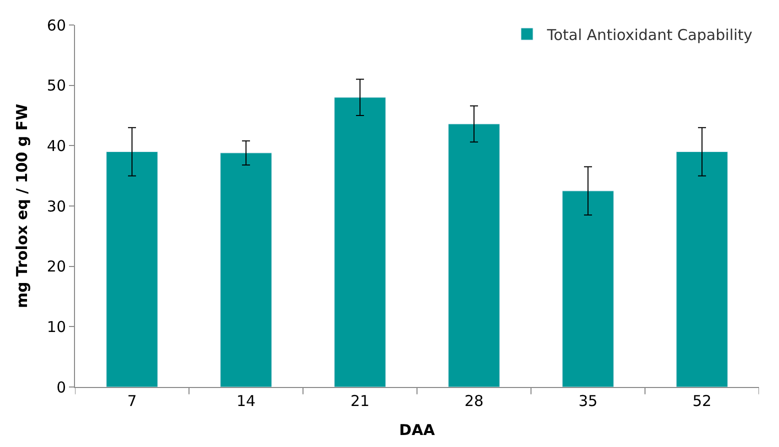 The height and width of the screenshot is (447, 779). Describe the element at coordinates (474, 401) in the screenshot. I see `x-tick-label: 28` at that location.